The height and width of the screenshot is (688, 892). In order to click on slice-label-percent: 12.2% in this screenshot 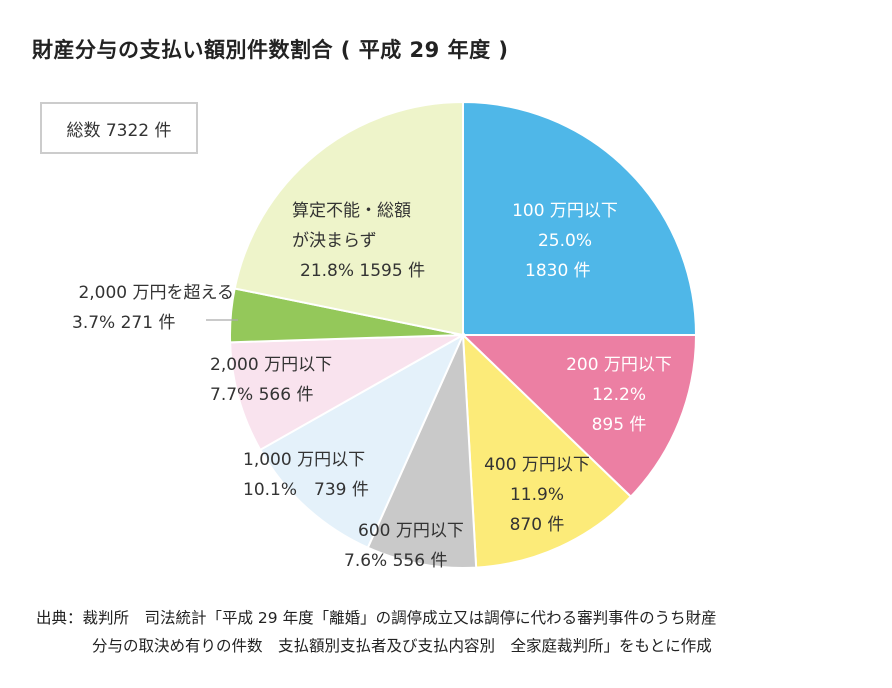, I will do `click(618, 395)`.